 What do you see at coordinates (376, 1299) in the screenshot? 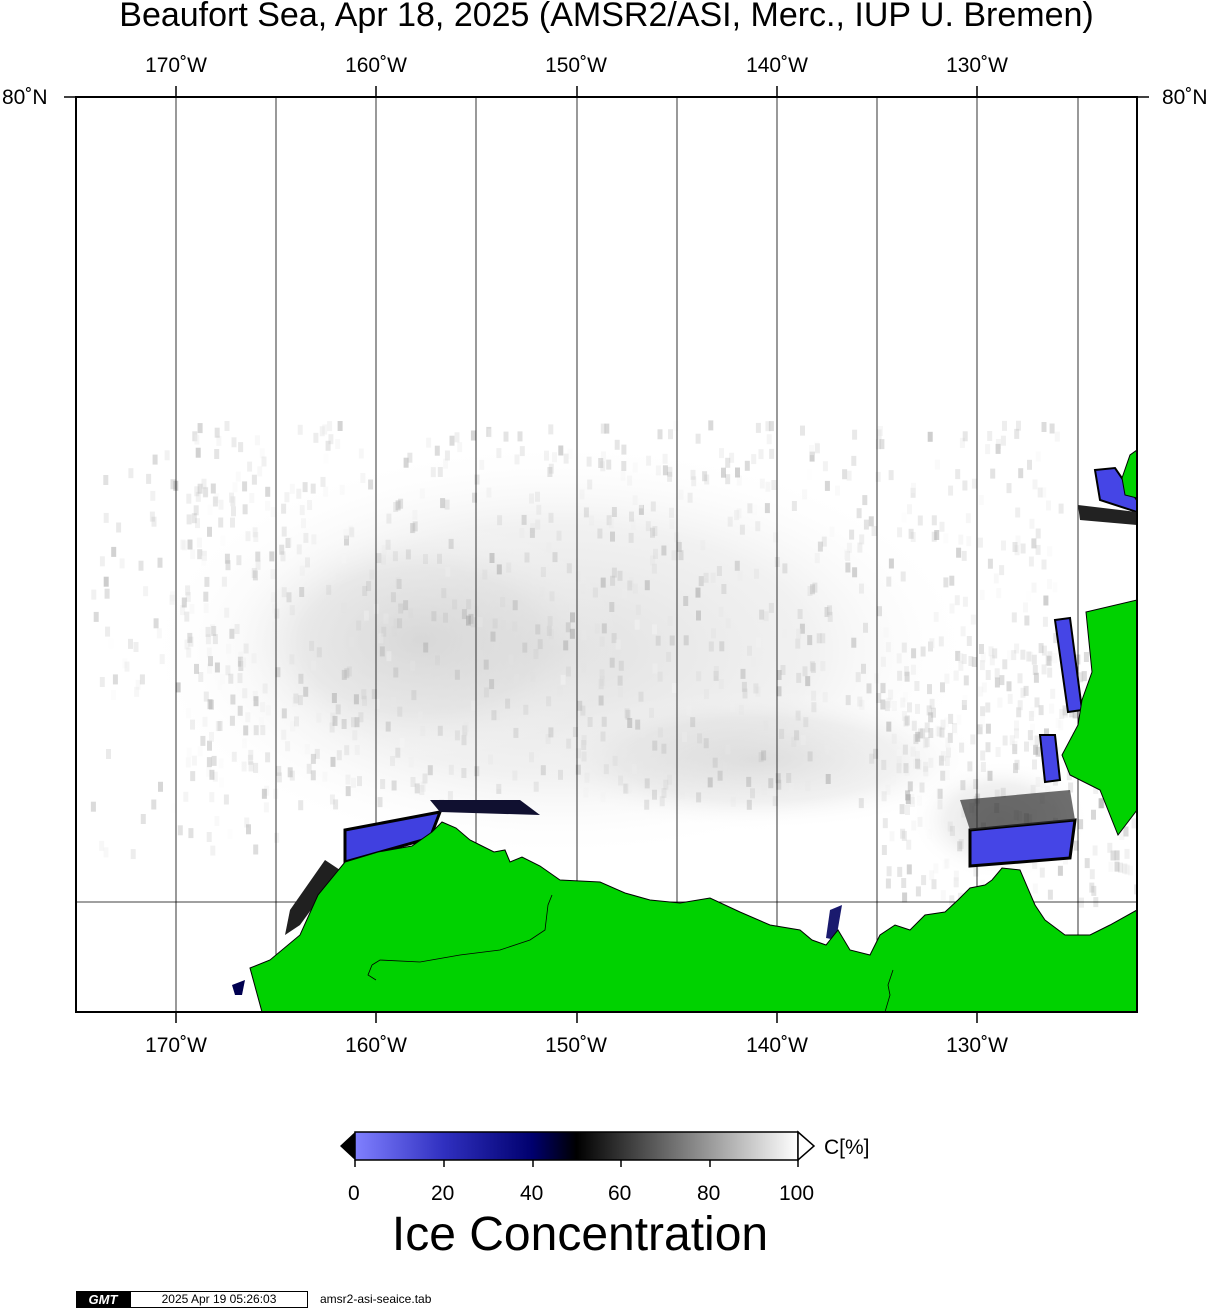
I see `footer-filename: amsr2-asi-seaice.tab` at bounding box center [376, 1299].